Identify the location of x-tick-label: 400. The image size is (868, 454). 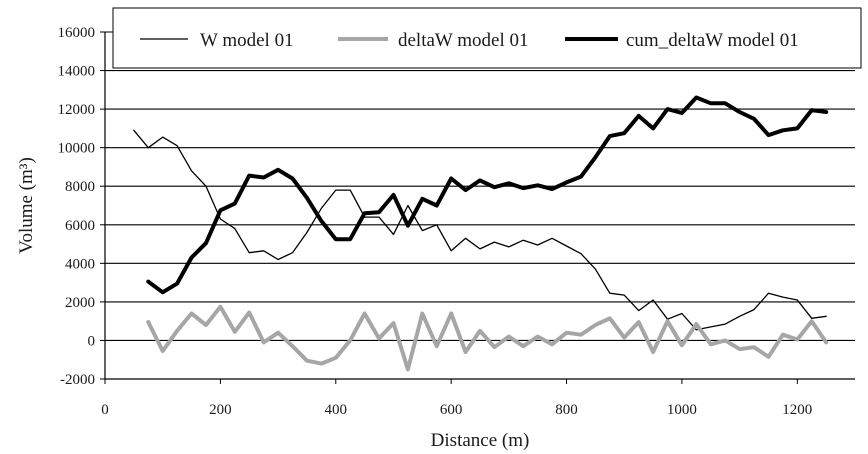
(336, 410).